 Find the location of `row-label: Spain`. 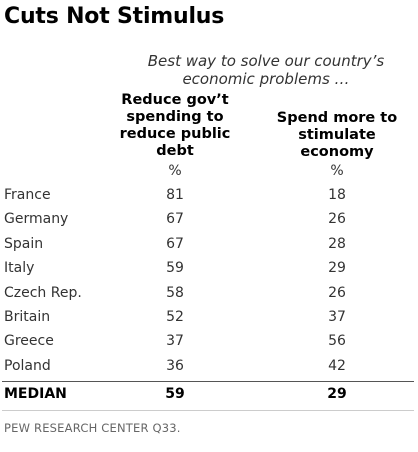

row-label: Spain is located at coordinates (24, 243).